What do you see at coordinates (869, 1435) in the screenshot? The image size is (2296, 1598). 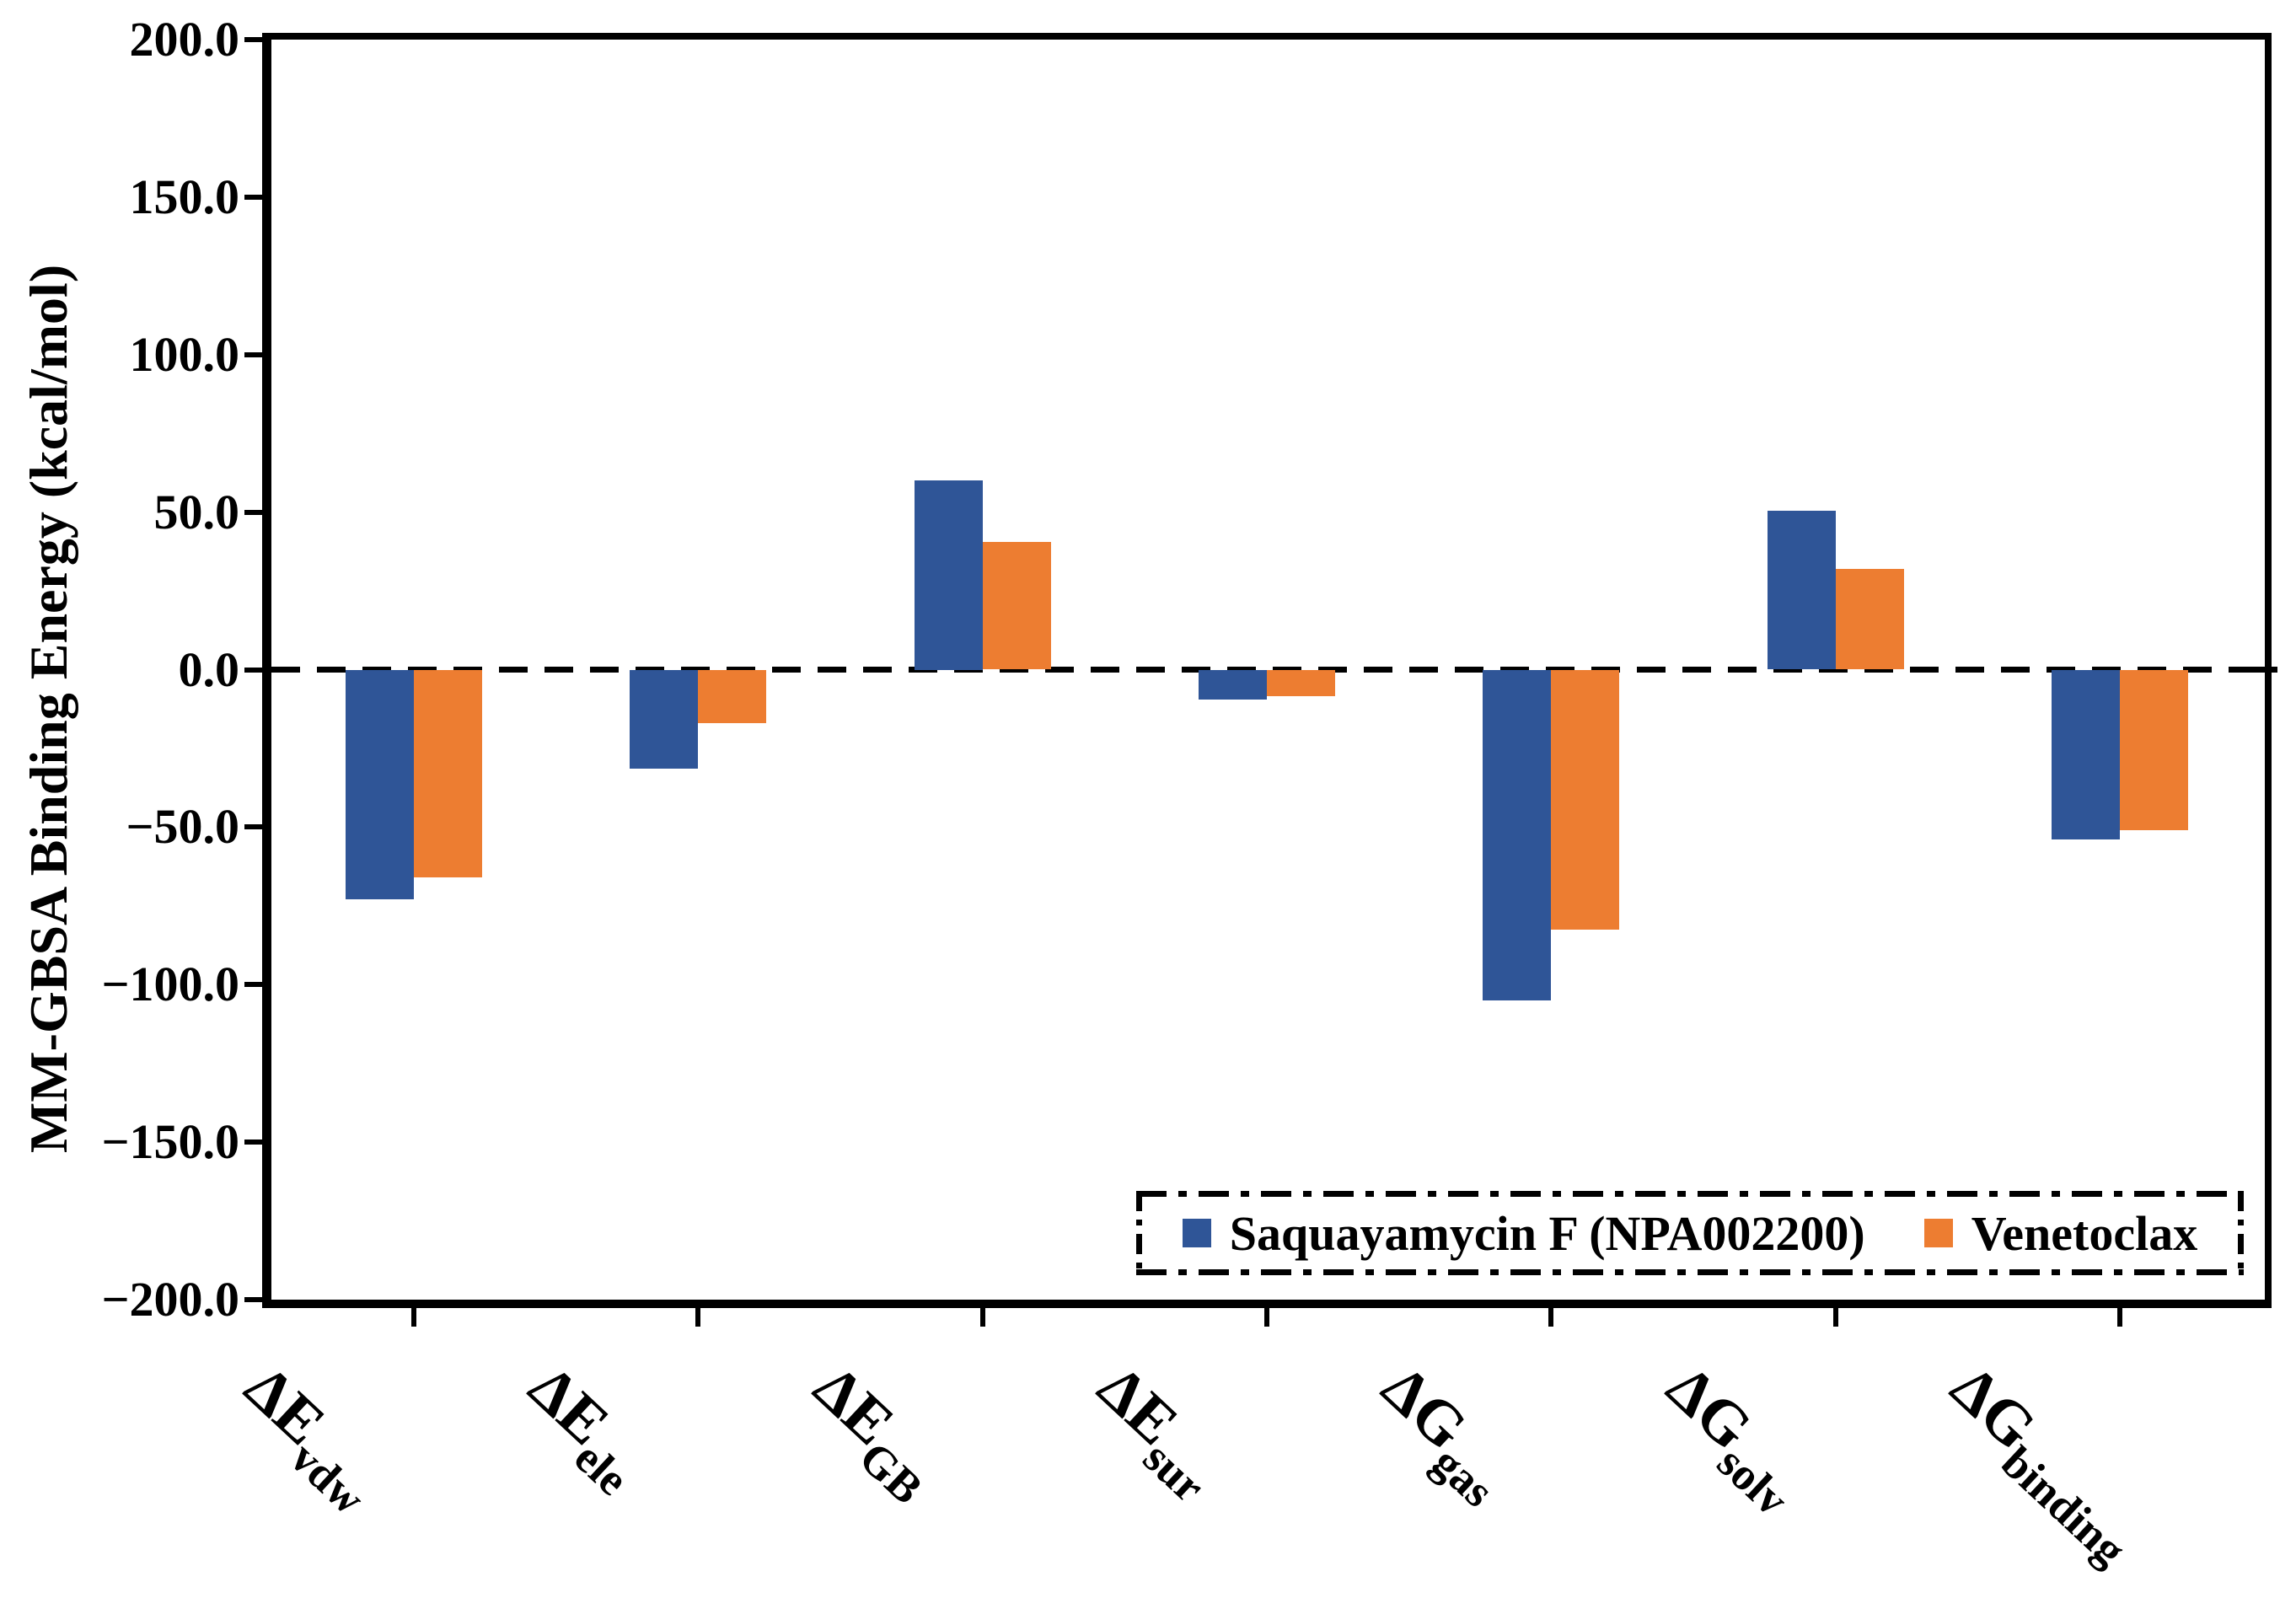 I see `x-category-label: ΔEGB` at bounding box center [869, 1435].